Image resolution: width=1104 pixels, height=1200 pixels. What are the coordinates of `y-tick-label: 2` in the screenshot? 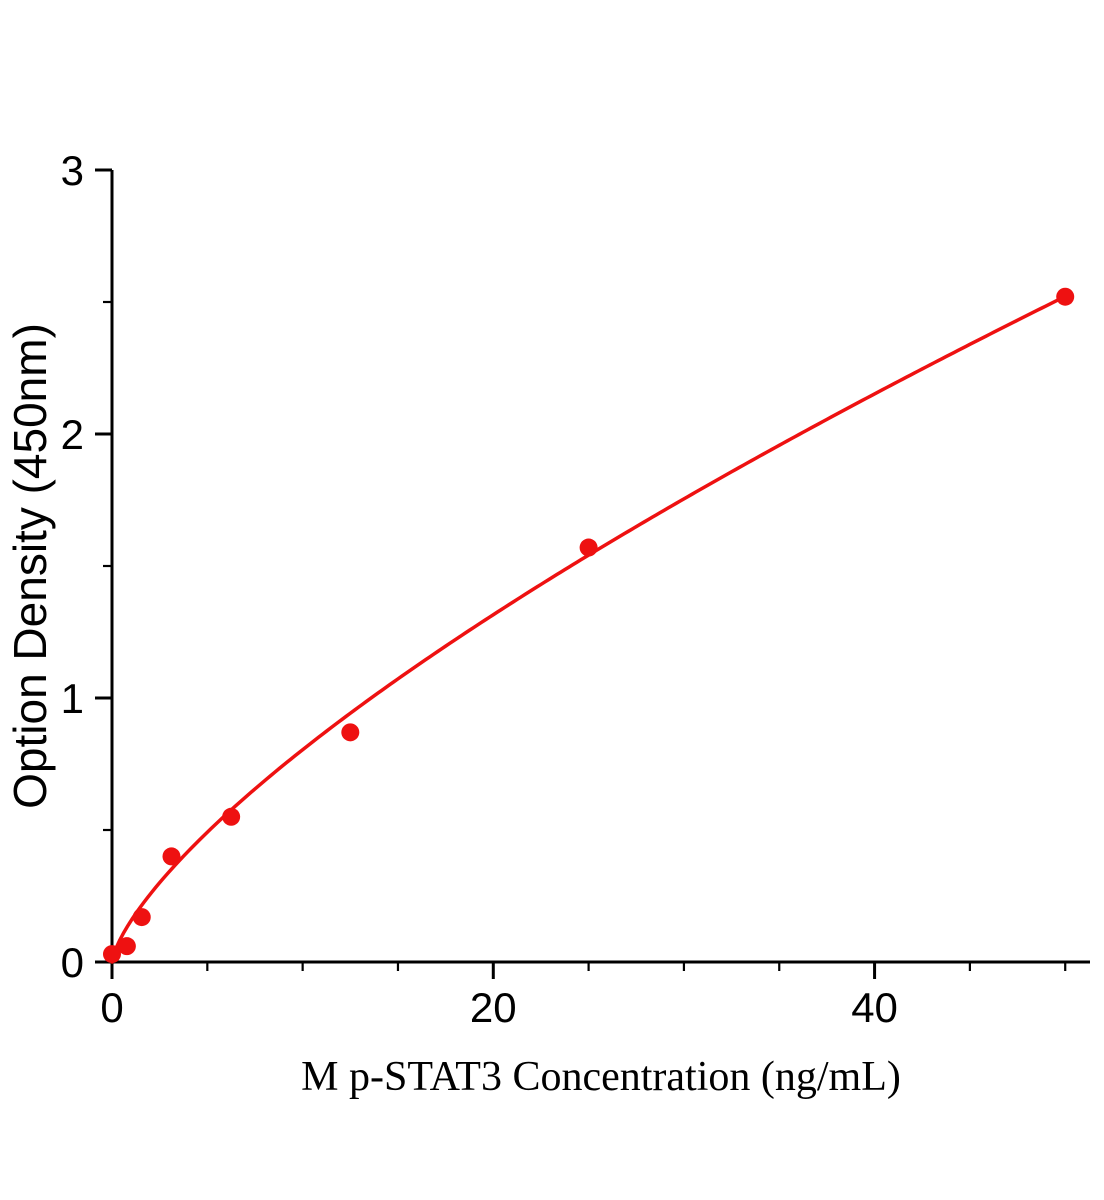 It's located at (72, 434).